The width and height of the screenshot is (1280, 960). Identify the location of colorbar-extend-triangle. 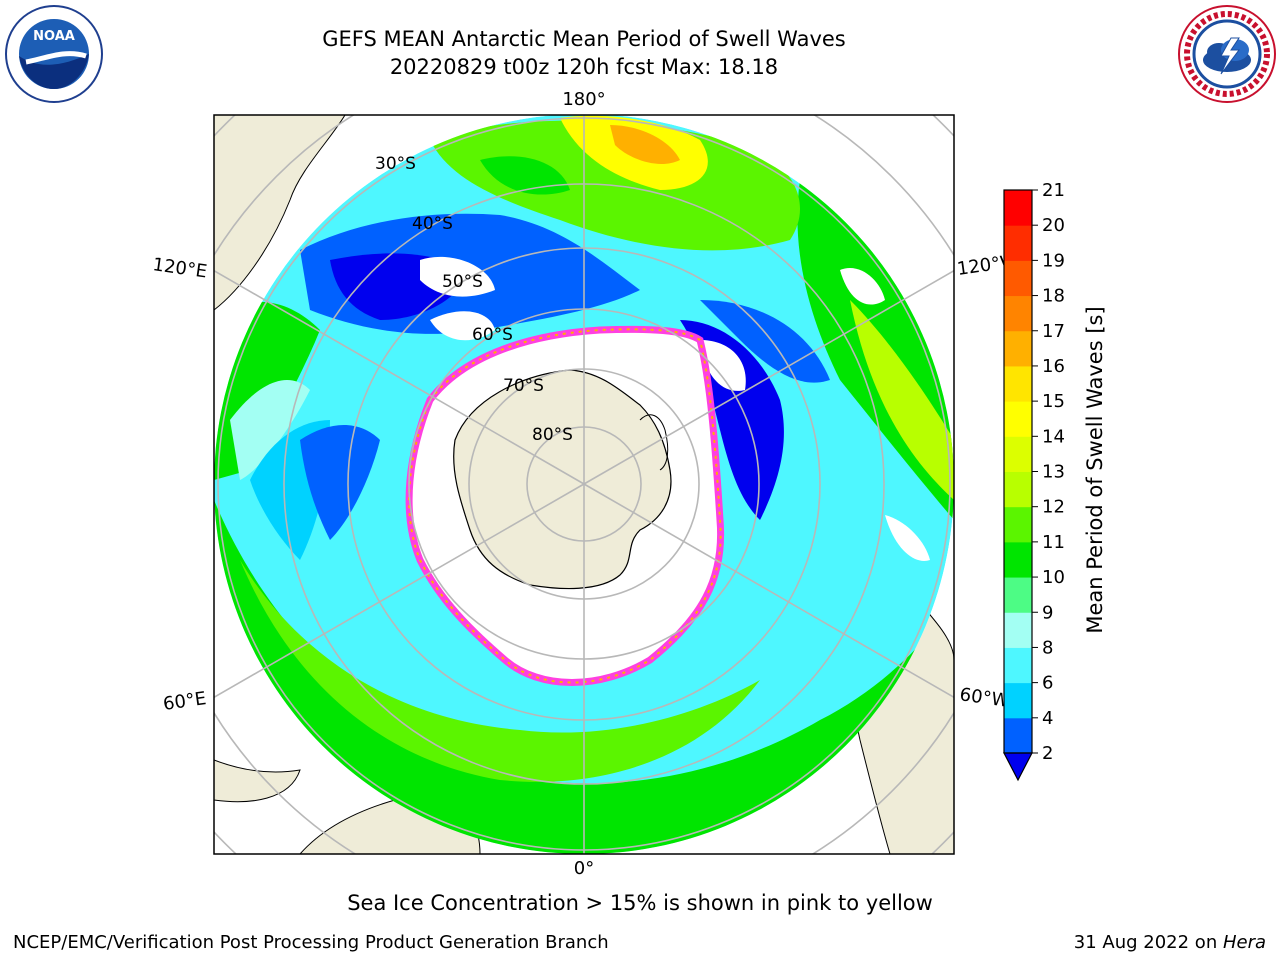
(1018, 767).